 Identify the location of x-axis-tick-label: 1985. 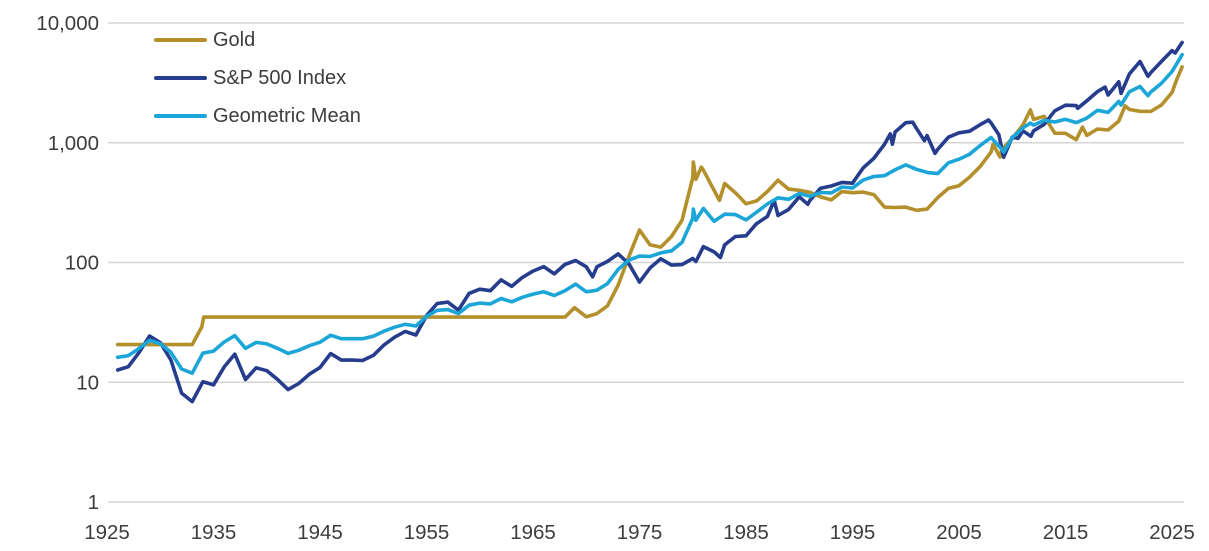
(746, 532).